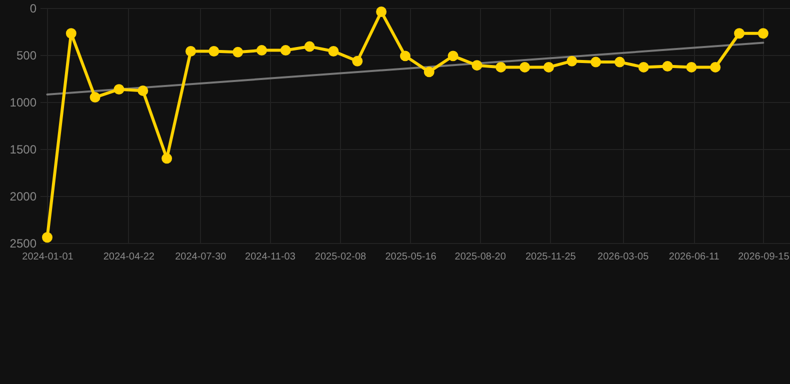 Image resolution: width=790 pixels, height=384 pixels. I want to click on x-tick-label: 2024-04-22, so click(129, 257).